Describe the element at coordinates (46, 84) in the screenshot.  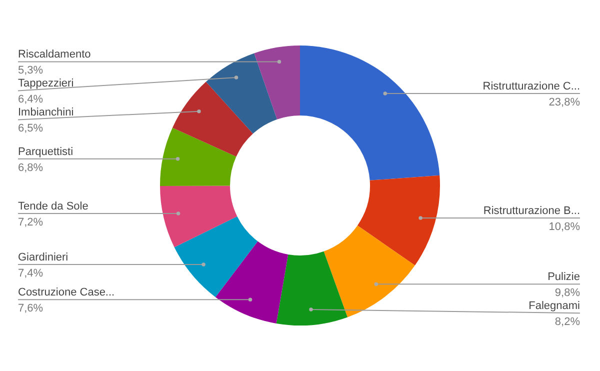
I see `slice-label: Tappezzieri` at that location.